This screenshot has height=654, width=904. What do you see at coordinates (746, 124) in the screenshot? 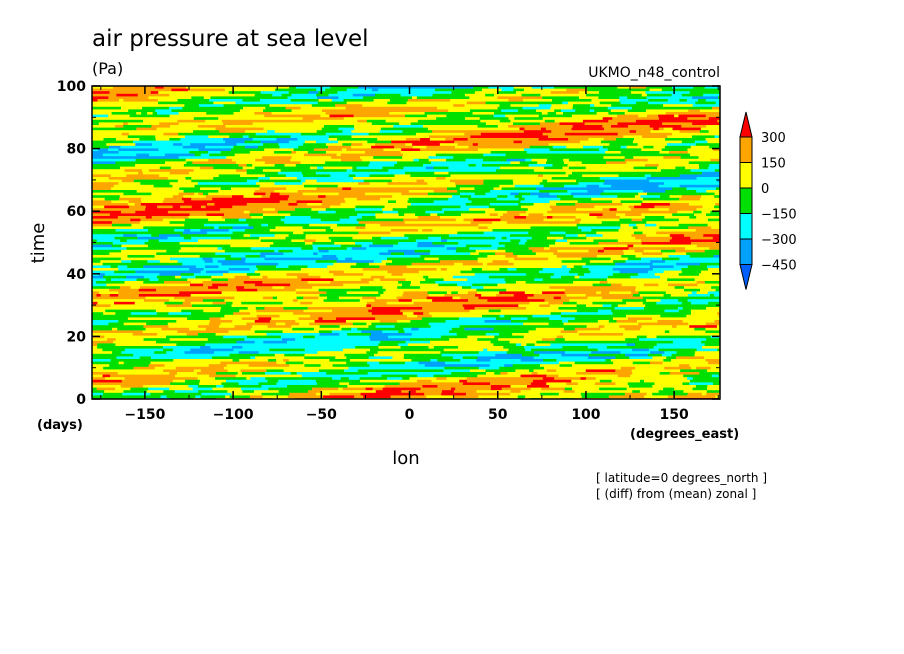
I see `colorbar-swatch` at bounding box center [746, 124].